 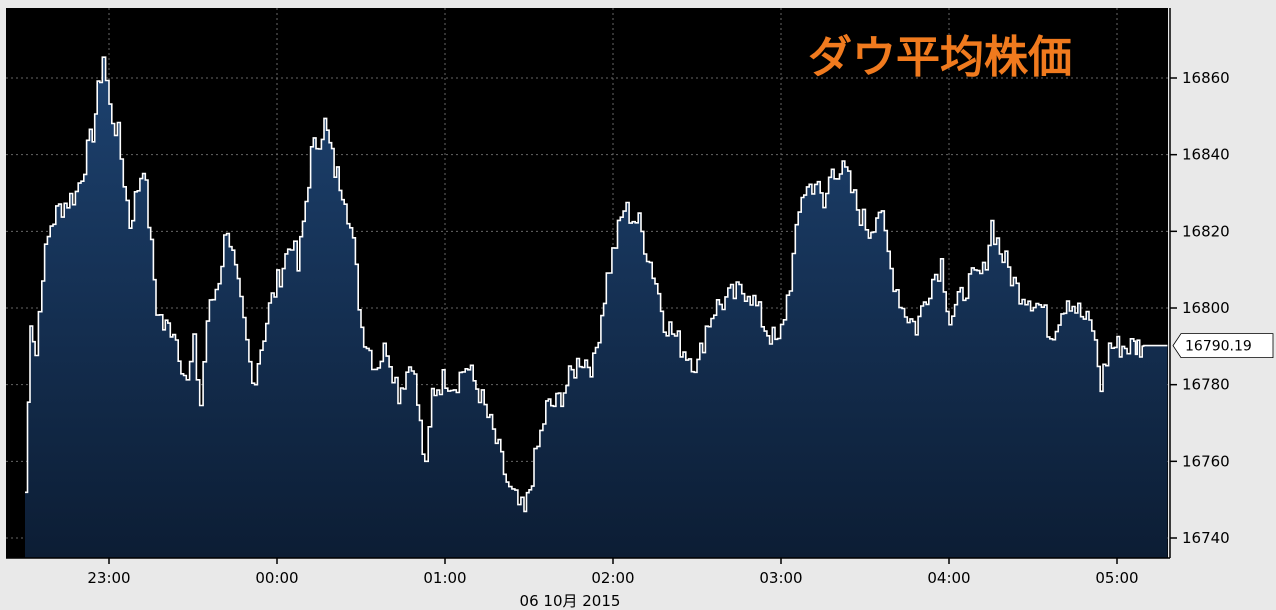 What do you see at coordinates (612, 578) in the screenshot?
I see `x-tick-label-3: 02:00` at bounding box center [612, 578].